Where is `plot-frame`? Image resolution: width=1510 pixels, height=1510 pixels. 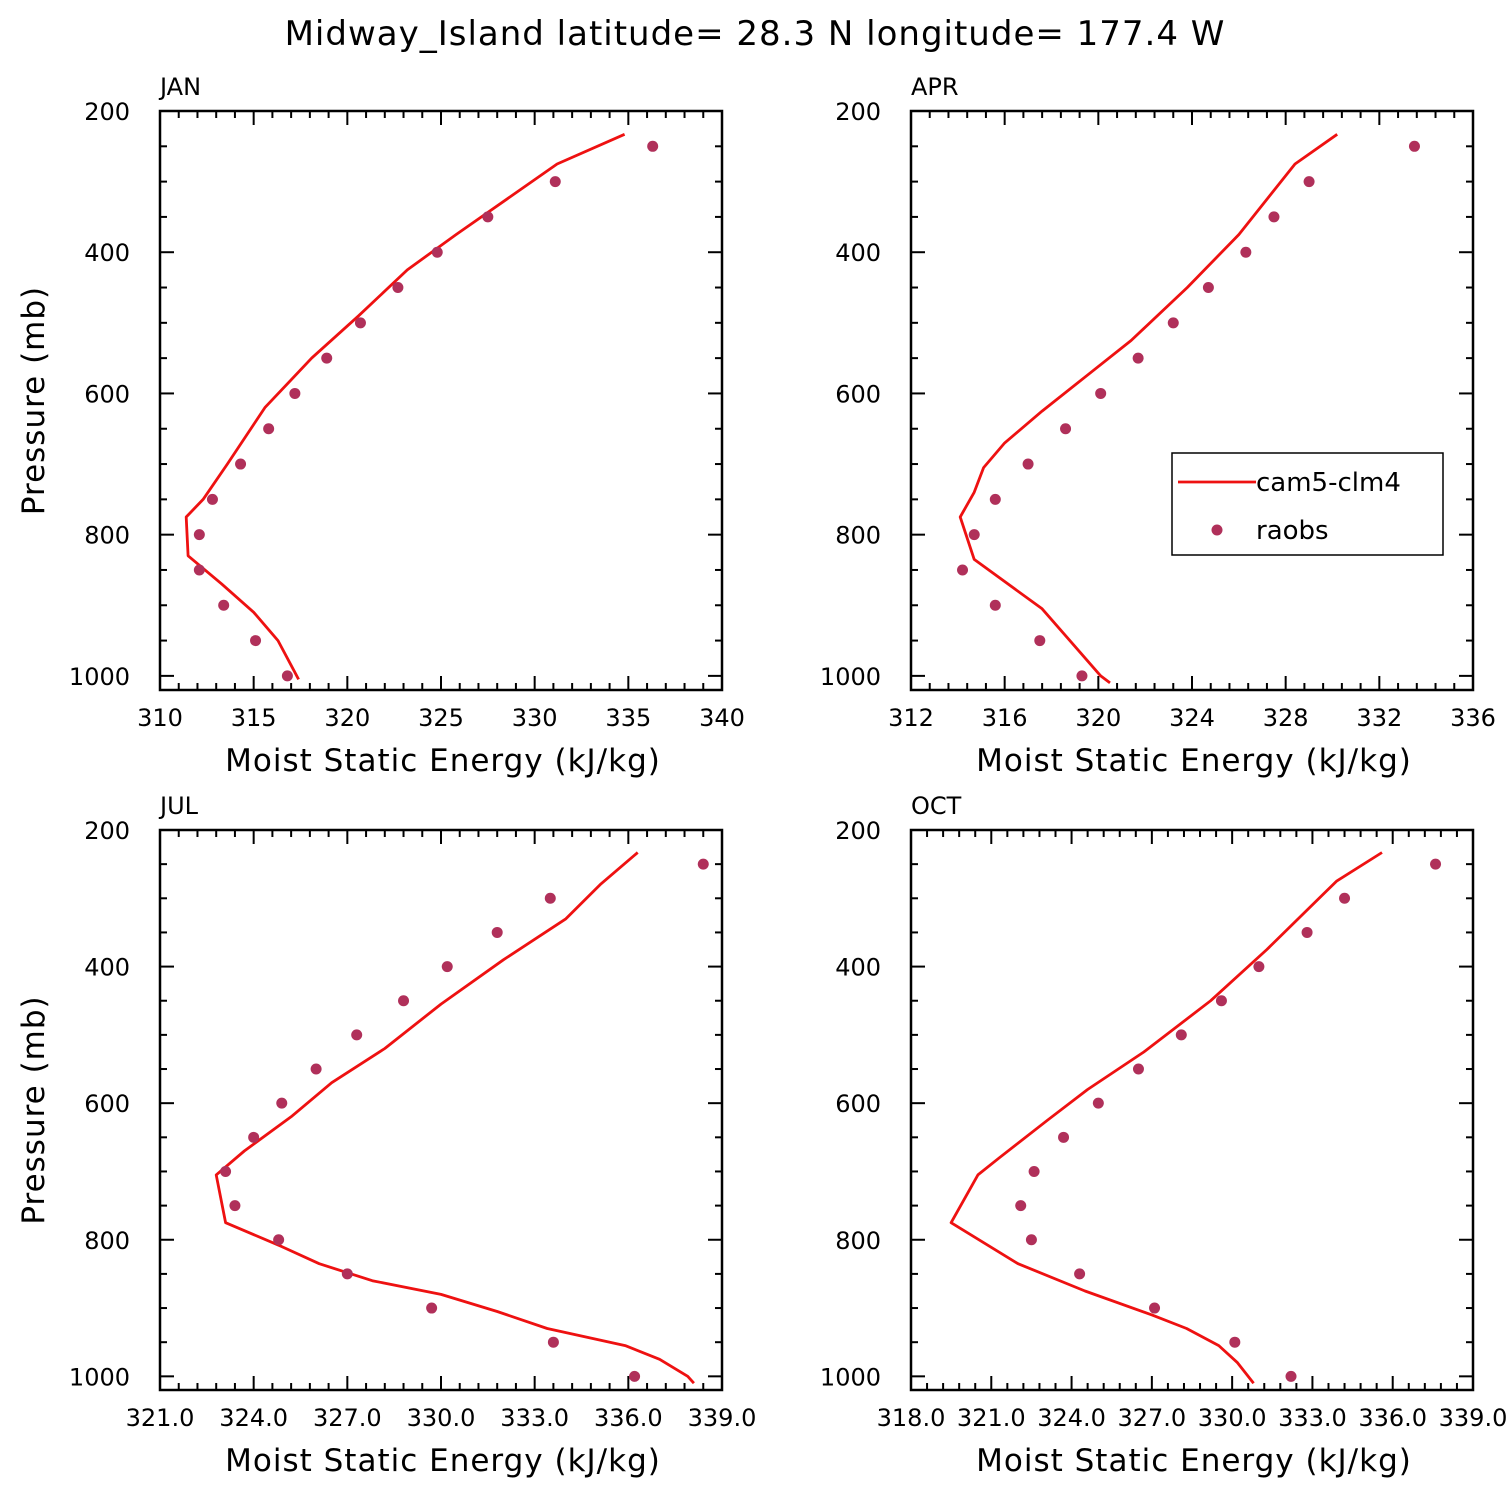 plot-frame is located at coordinates (441, 1110).